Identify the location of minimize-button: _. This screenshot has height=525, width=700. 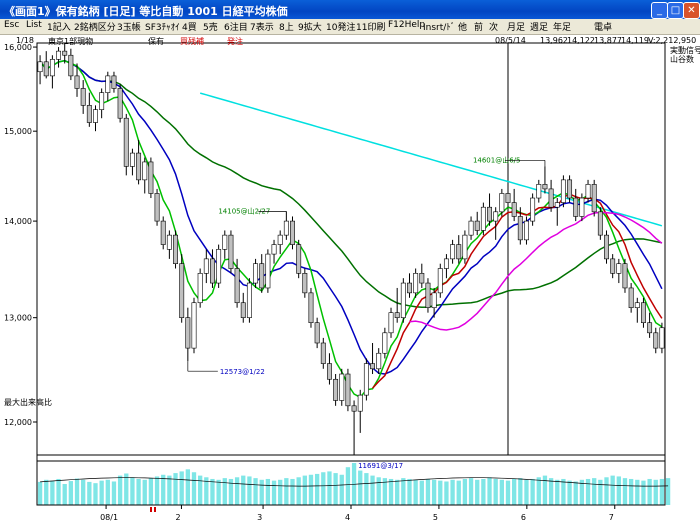
(659, 10).